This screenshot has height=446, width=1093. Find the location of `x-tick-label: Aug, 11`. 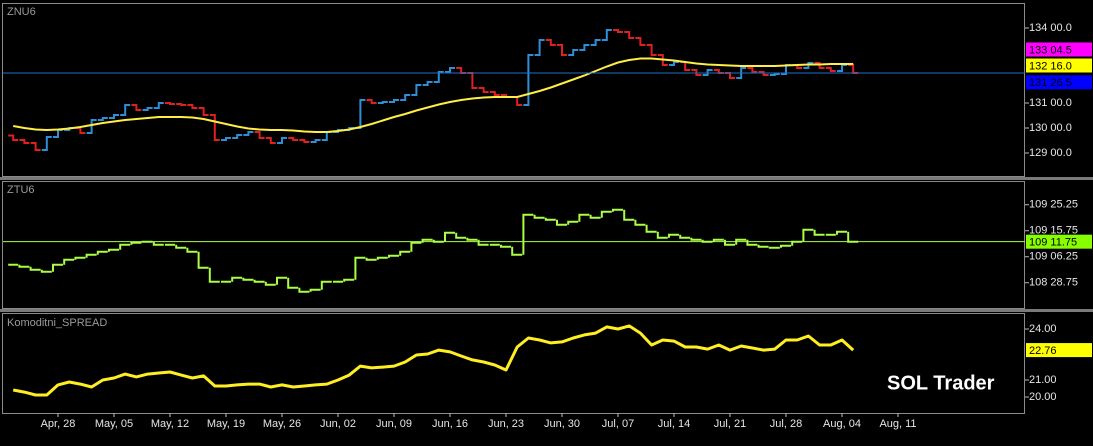

x-tick-label: Aug, 11 is located at coordinates (897, 424).